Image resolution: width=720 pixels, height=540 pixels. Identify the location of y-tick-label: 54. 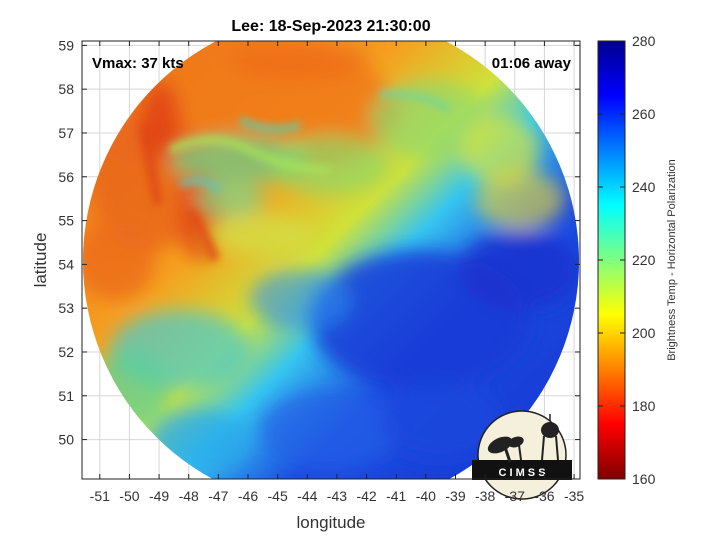
(66, 264).